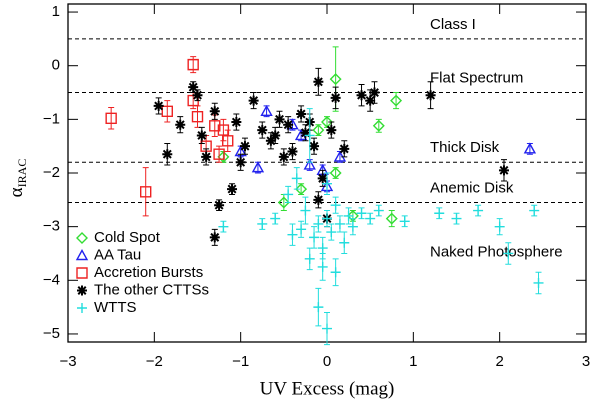 The width and height of the screenshot is (597, 405). What do you see at coordinates (327, 361) in the screenshot?
I see `x-tick-label: 0` at bounding box center [327, 361].